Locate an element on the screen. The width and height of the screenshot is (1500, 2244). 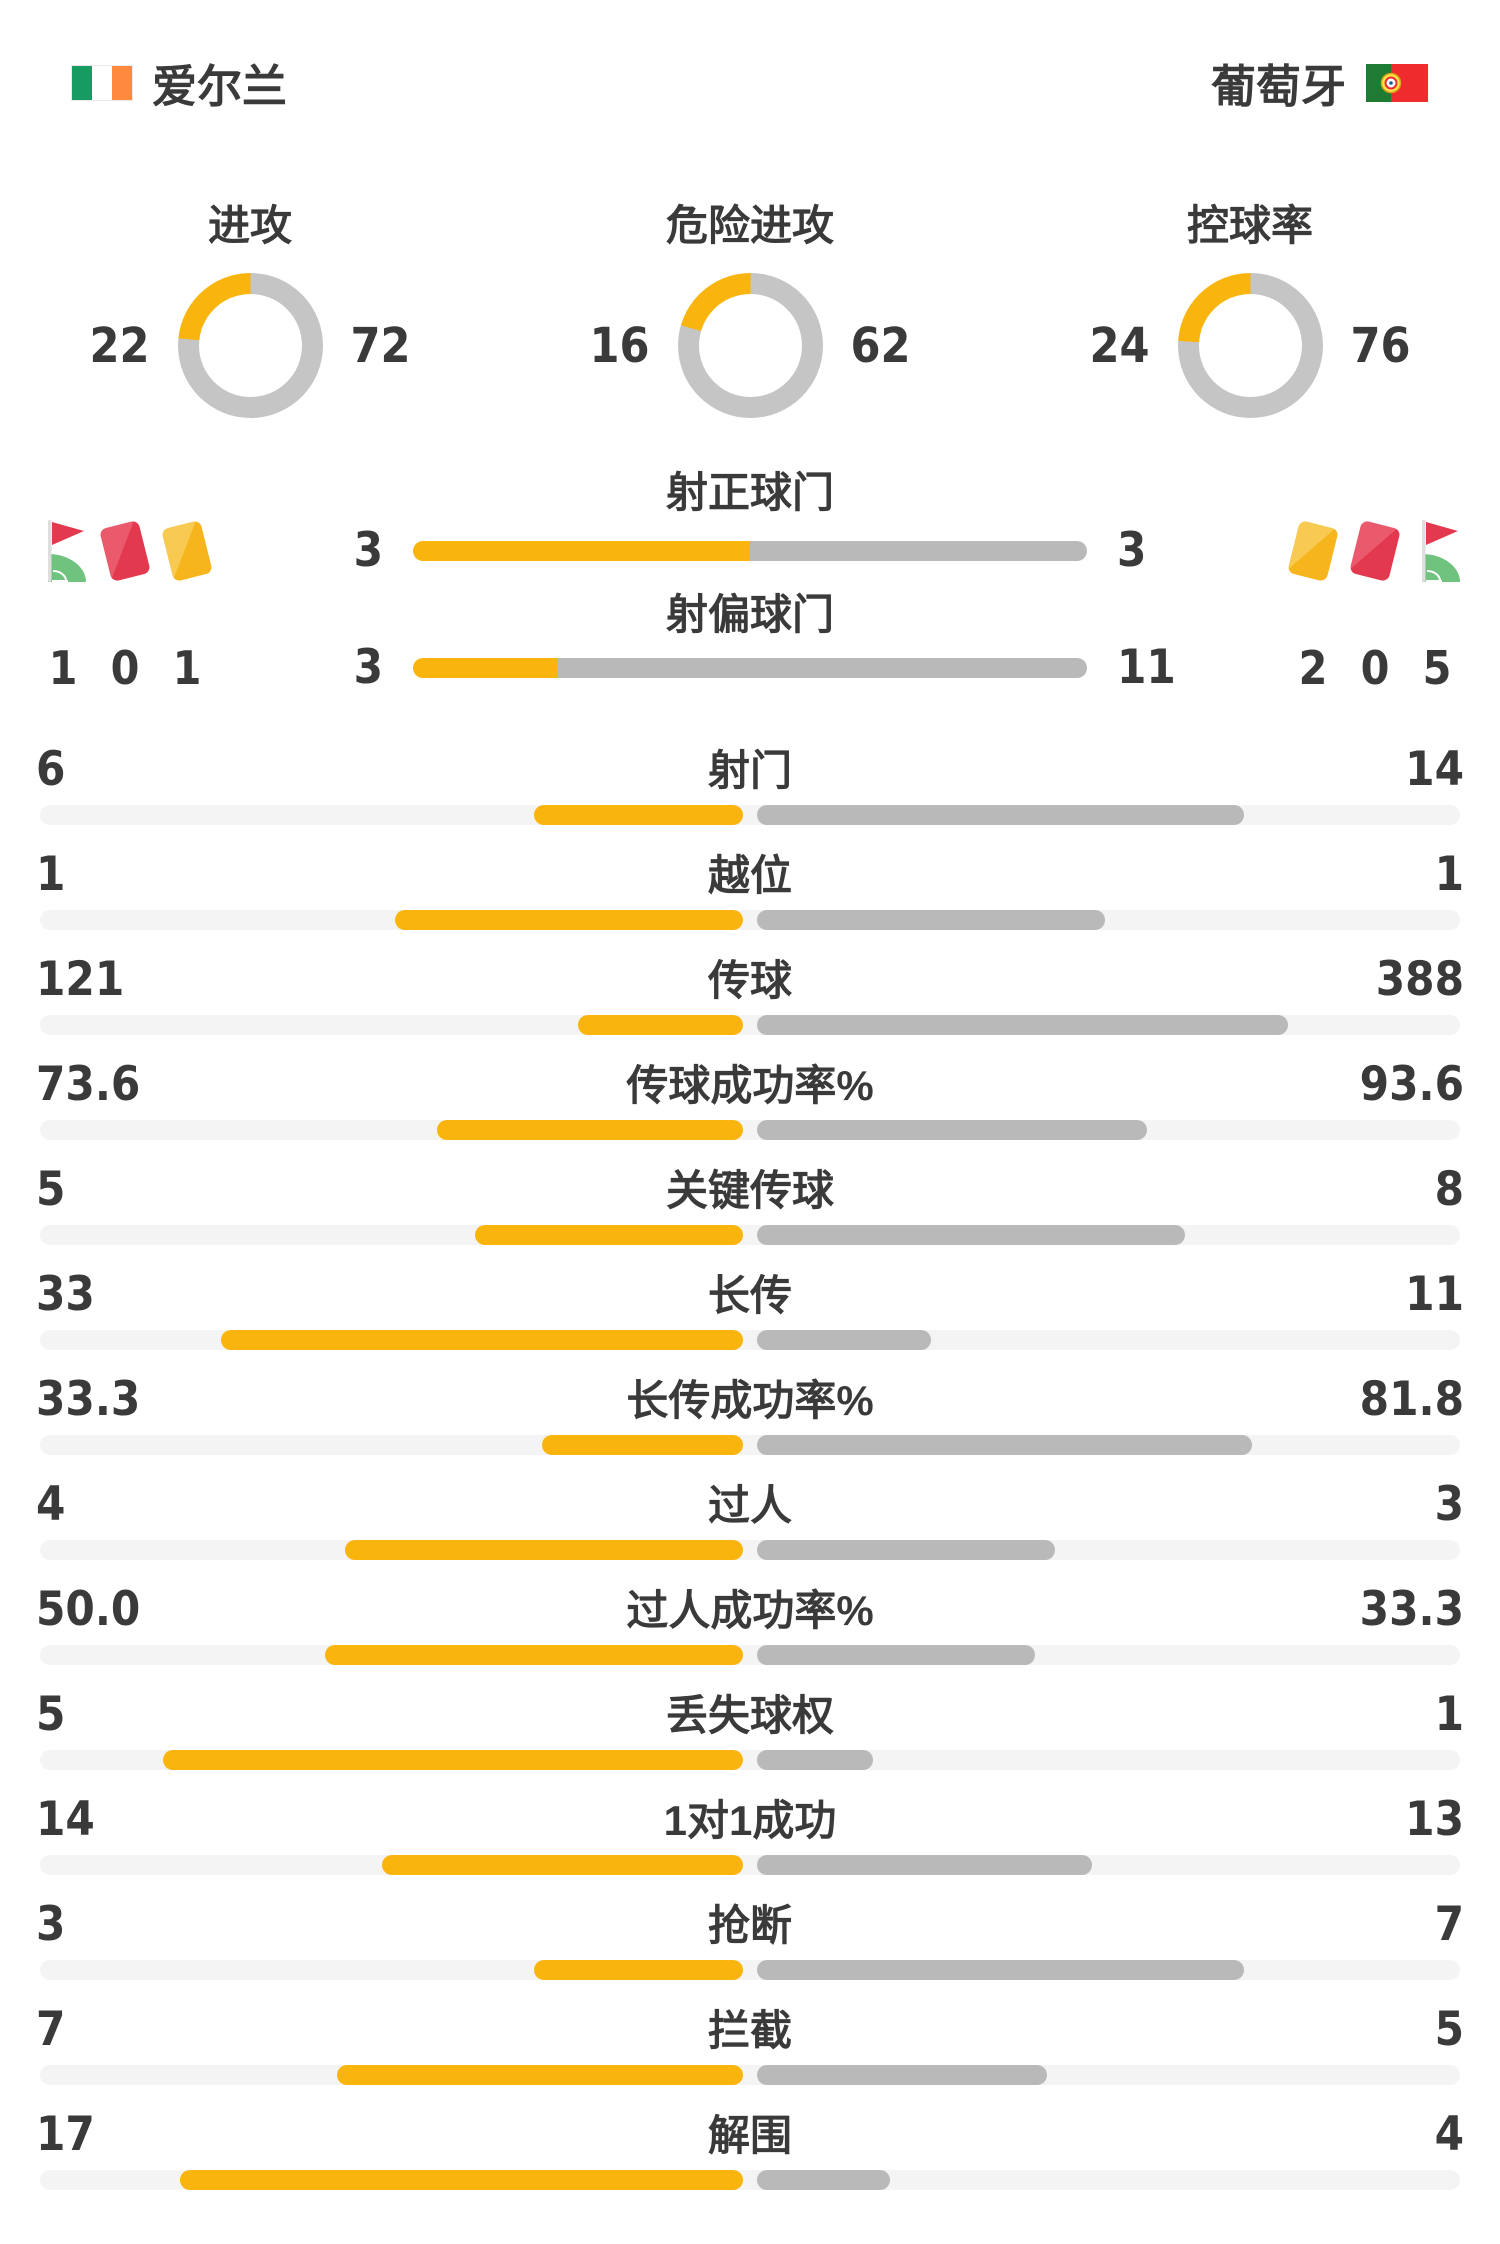
match-header: 爱尔兰 葡萄牙 is located at coordinates (750, 57).